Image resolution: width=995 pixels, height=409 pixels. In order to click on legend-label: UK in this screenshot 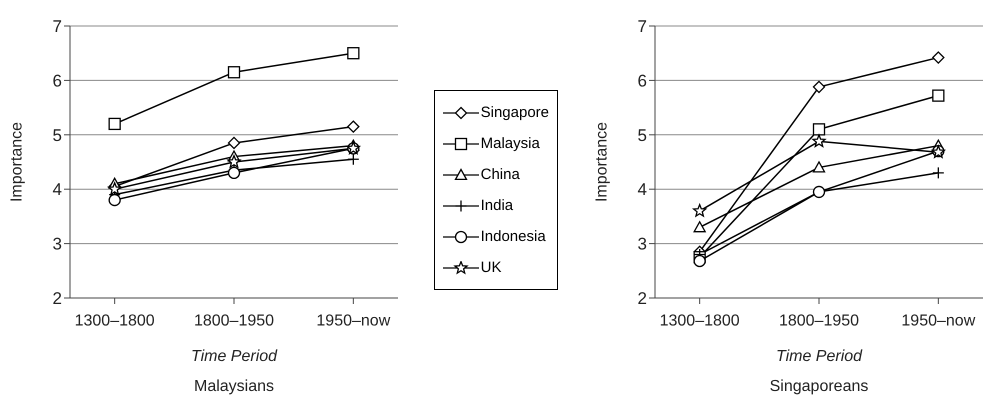, I will do `click(491, 267)`.